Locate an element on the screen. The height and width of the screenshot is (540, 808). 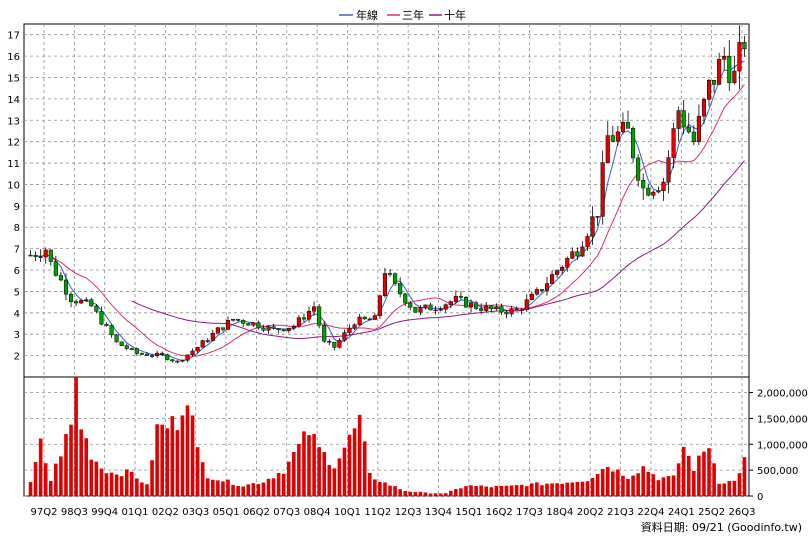
legend-item-three-year: 三年 is located at coordinates (405, 15).